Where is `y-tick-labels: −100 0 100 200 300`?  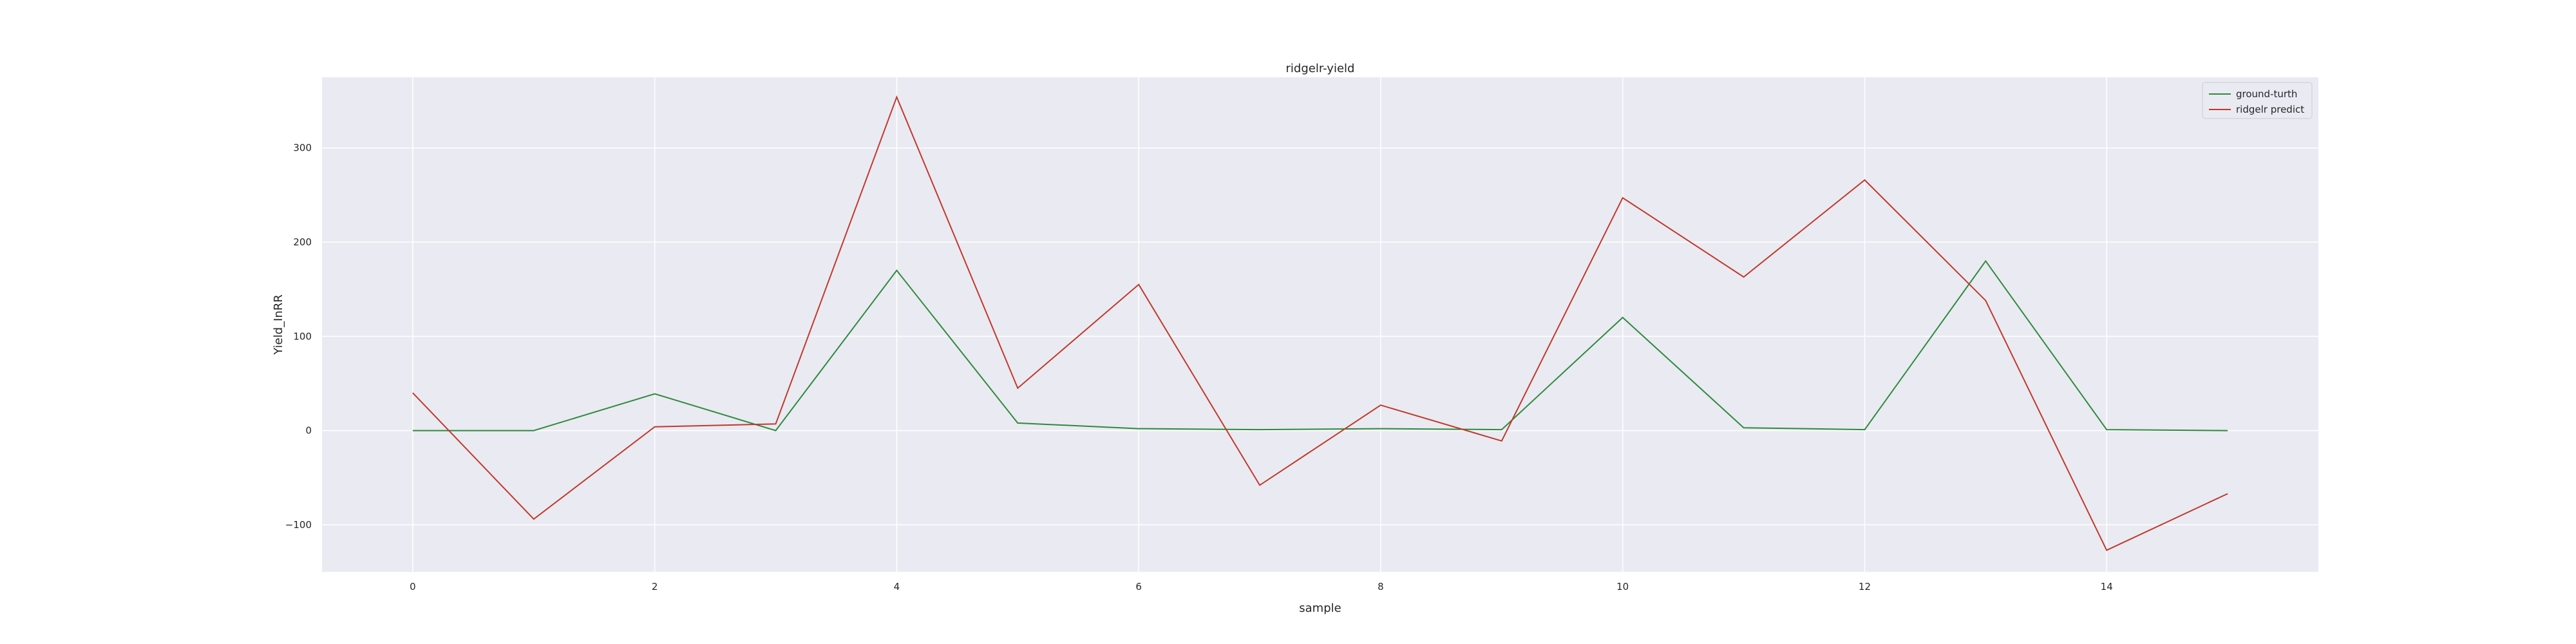
y-tick-labels: −100 0 100 200 300 is located at coordinates (298, 336).